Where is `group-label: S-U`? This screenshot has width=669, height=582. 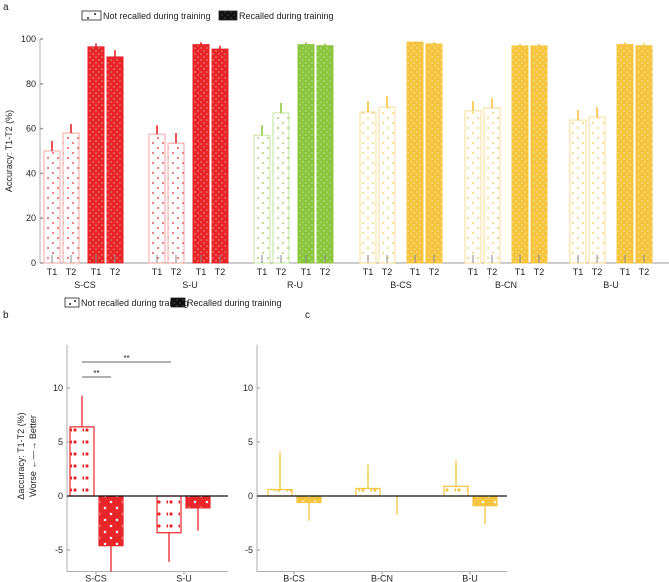
group-label: S-U is located at coordinates (190, 285).